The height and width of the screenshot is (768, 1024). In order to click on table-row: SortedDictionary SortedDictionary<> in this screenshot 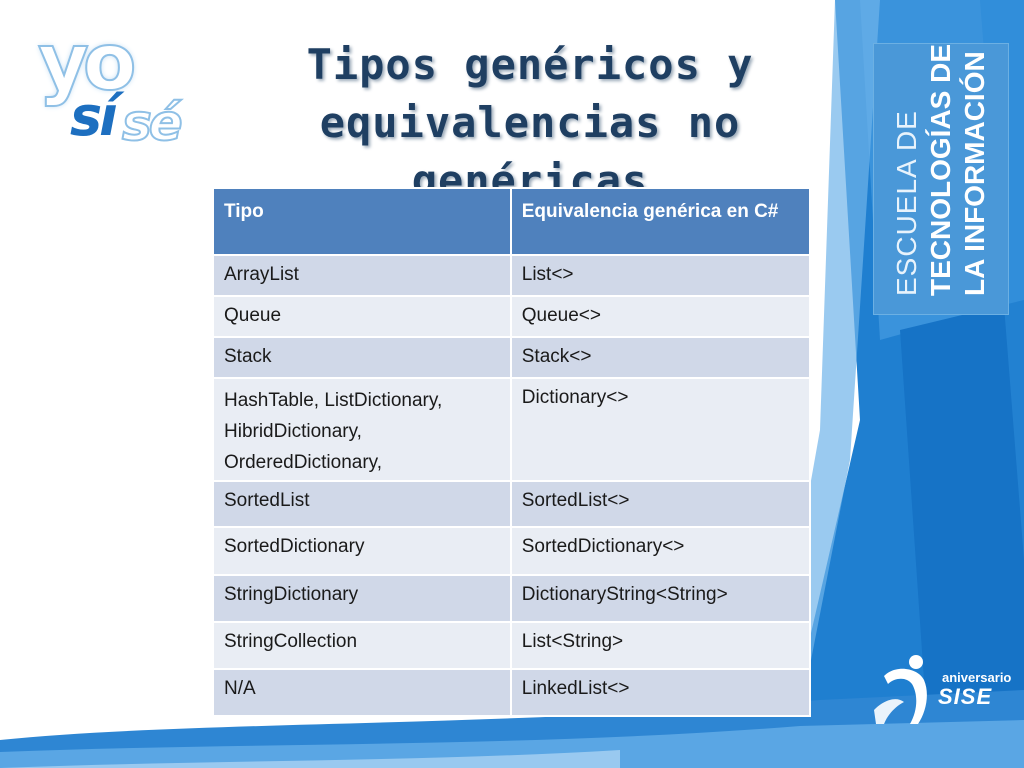, I will do `click(512, 551)`.